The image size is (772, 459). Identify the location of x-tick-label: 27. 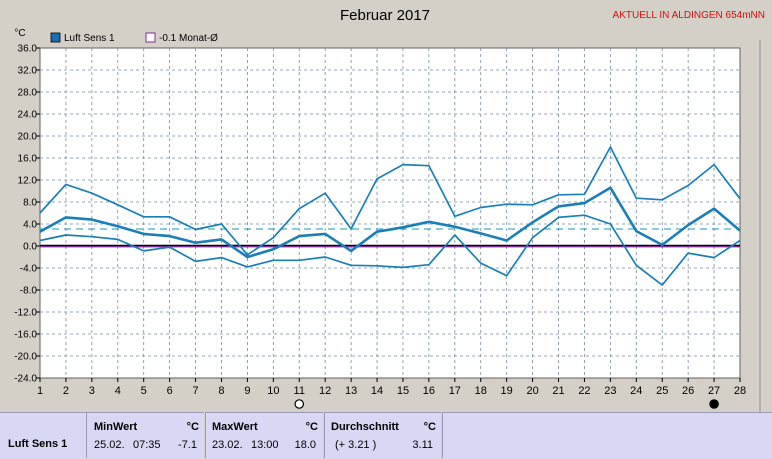
(714, 391).